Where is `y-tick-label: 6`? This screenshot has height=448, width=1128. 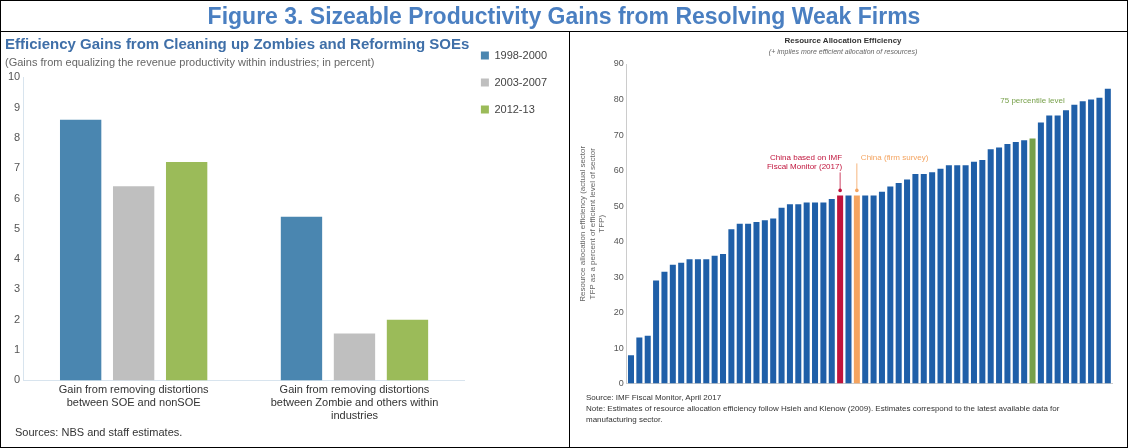
y-tick-label: 6 is located at coordinates (17, 197).